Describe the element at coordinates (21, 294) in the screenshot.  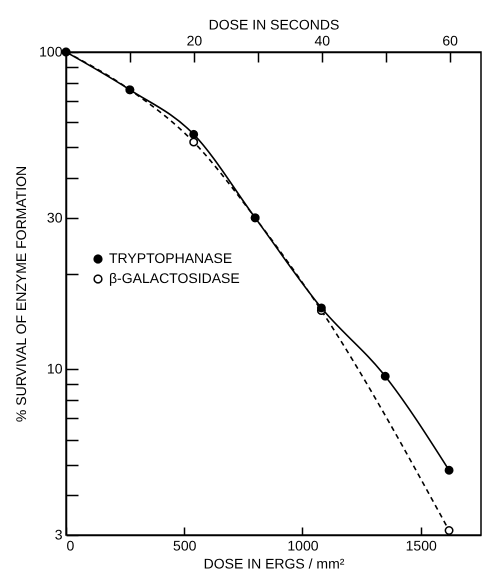
I see `y-axis-title: % SURVIVAL OF ENZYME FORMATION` at that location.